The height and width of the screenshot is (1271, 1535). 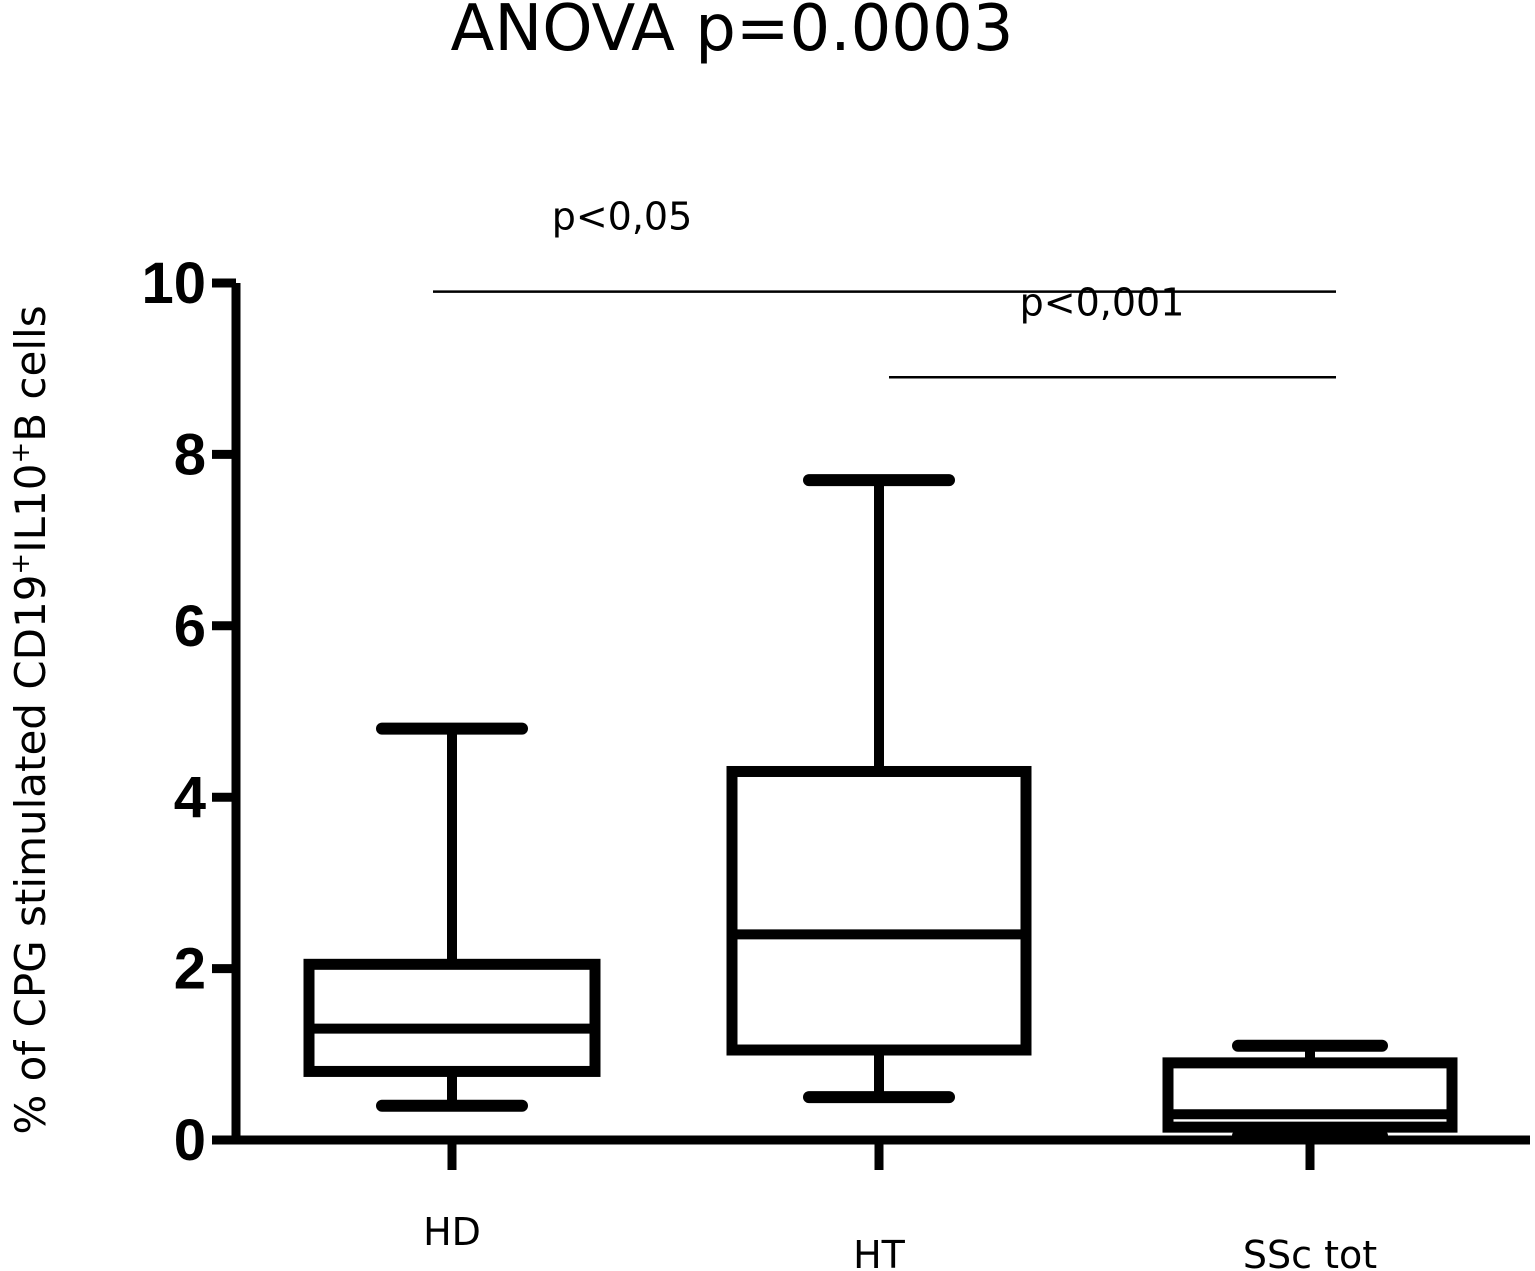 I want to click on y-tick-label: 4, so click(x=190, y=797).